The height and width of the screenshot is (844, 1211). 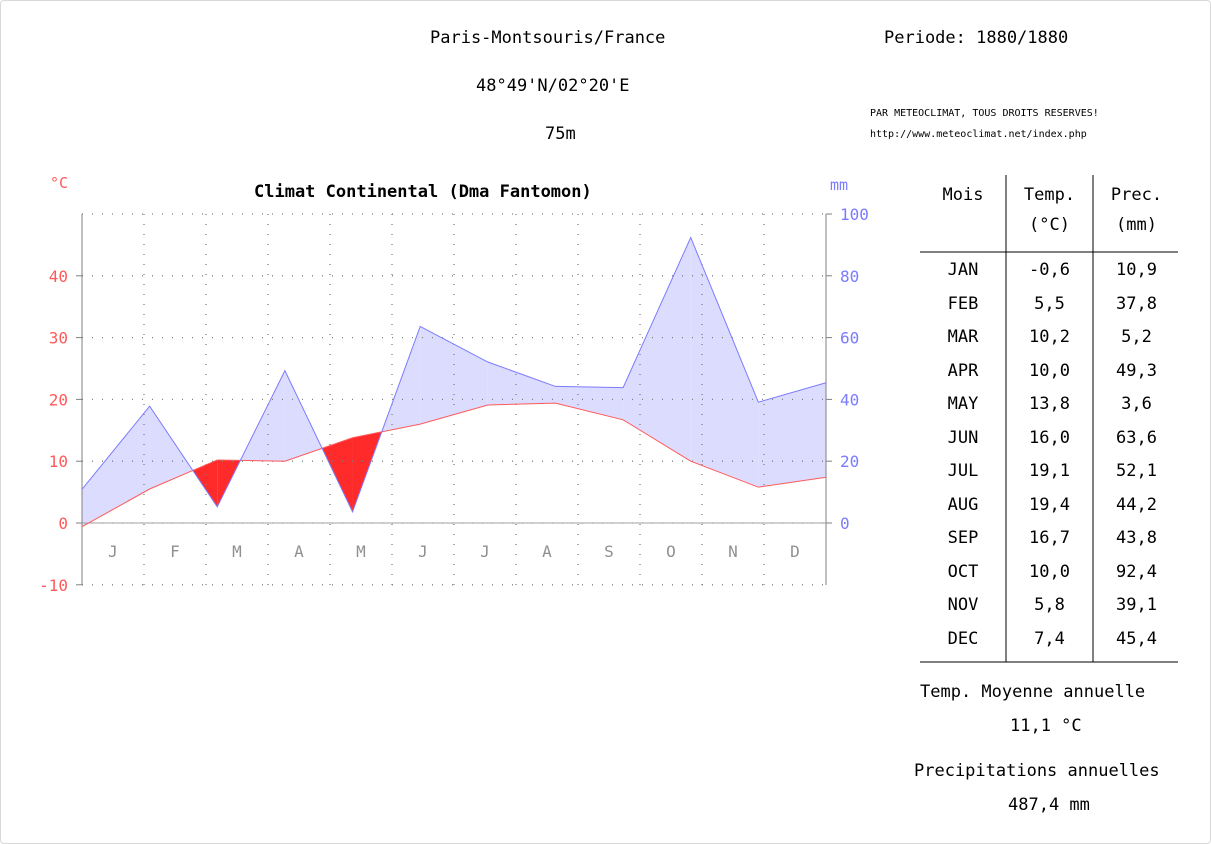 I want to click on month-label: D, so click(x=795, y=551).